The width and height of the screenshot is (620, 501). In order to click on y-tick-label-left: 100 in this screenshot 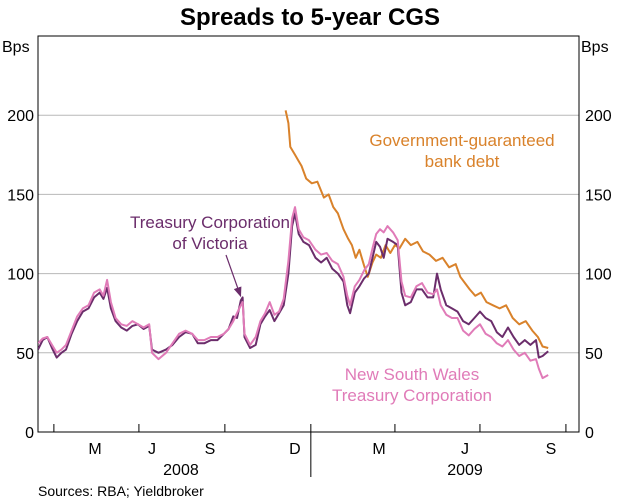, I will do `click(20, 275)`.